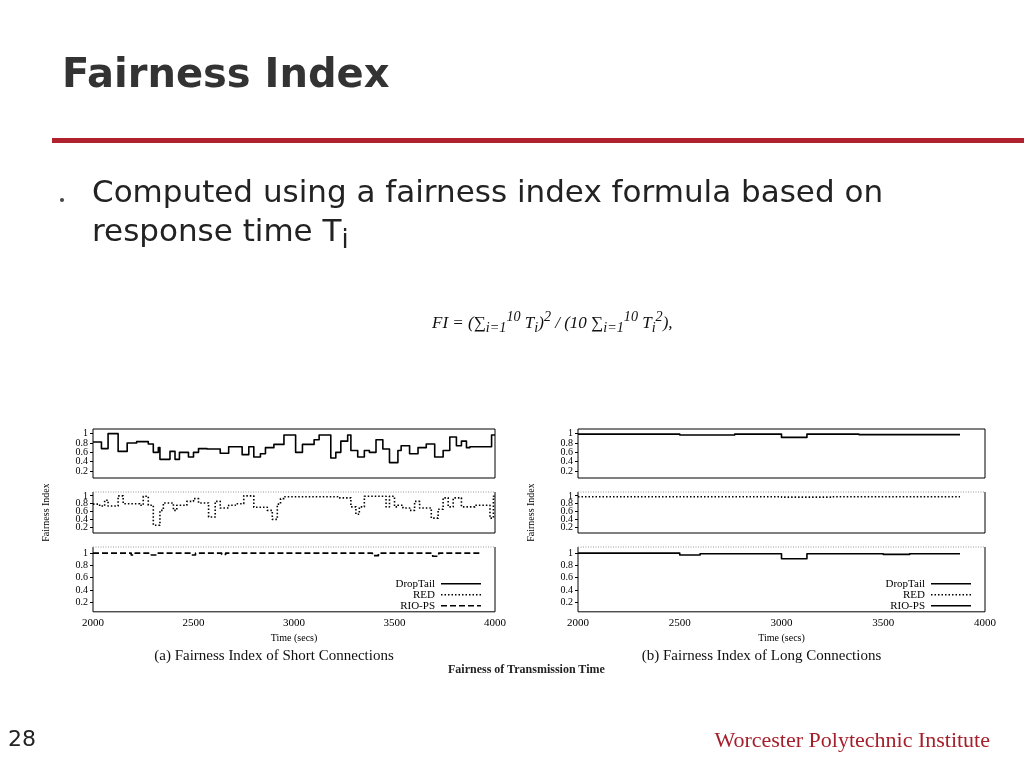 The image size is (1024, 768). I want to click on text: Fairness Index, so click(226, 73).